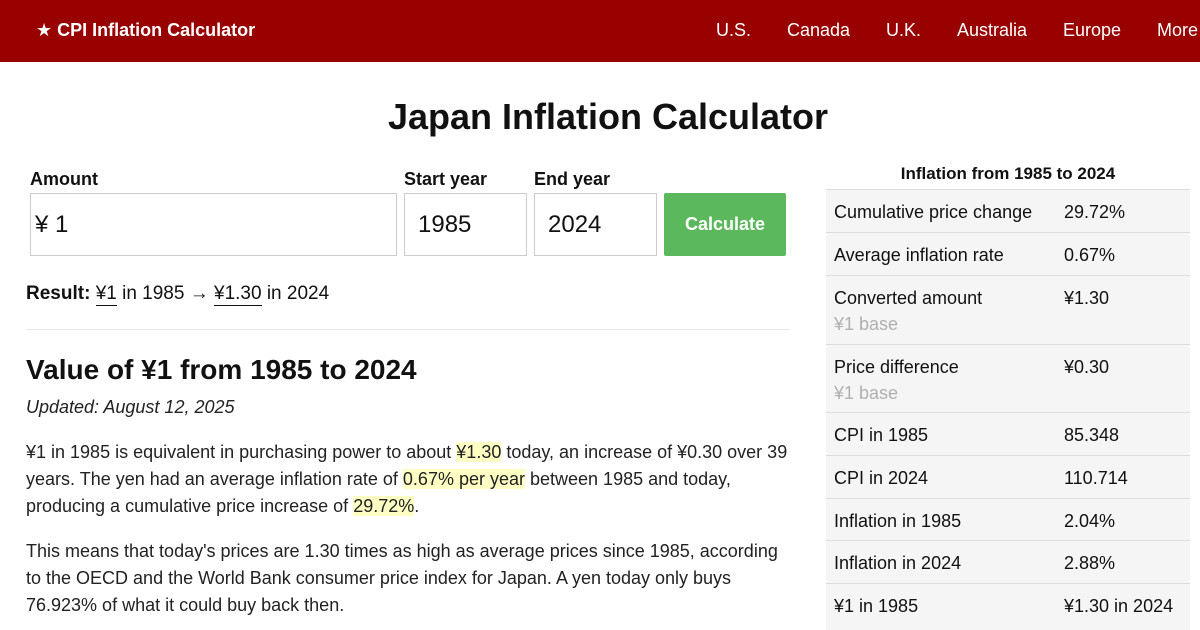 The height and width of the screenshot is (630, 1200). What do you see at coordinates (106, 294) in the screenshot?
I see `result-from-amount: ¥1` at bounding box center [106, 294].